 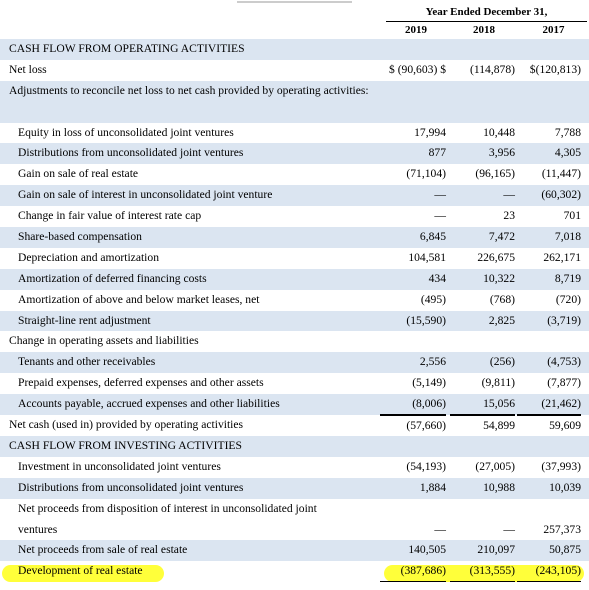 I want to click on row-value: 210,097, so click(x=496, y=550).